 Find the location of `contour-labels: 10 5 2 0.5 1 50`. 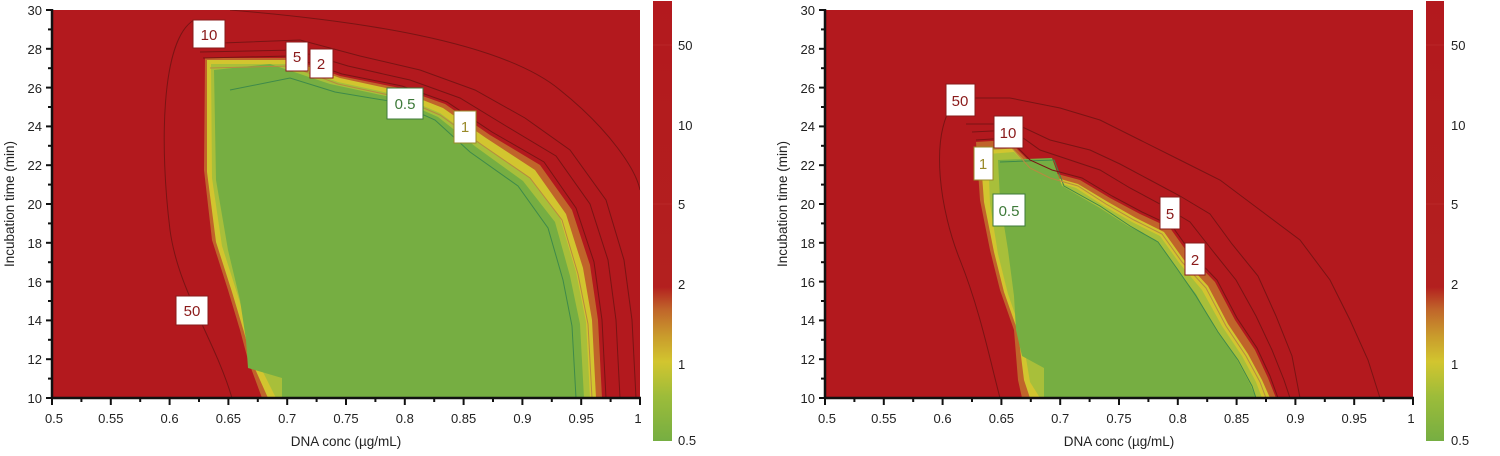

contour-labels: 10 5 2 0.5 1 50 is located at coordinates (326, 172).